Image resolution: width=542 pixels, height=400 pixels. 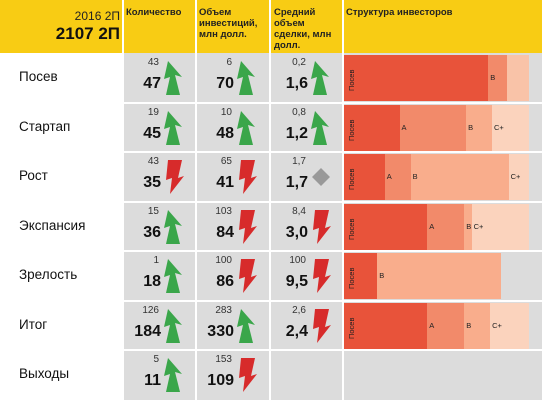 I want to click on investment-current-value: 70, so click(x=225, y=83).